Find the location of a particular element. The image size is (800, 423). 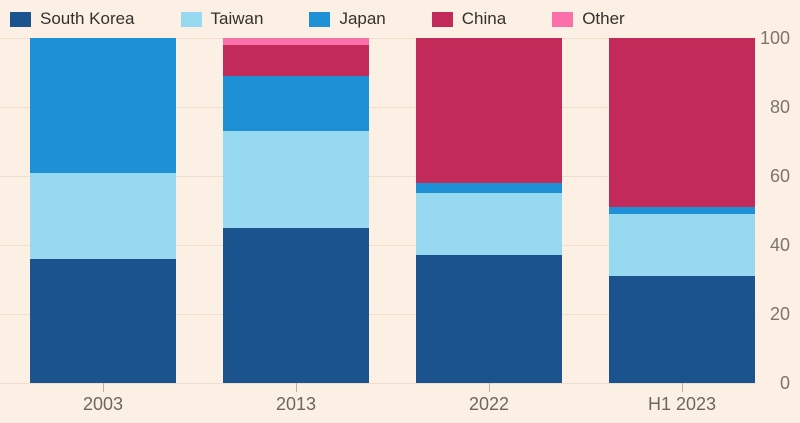

bar-segment-other is located at coordinates (296, 41).